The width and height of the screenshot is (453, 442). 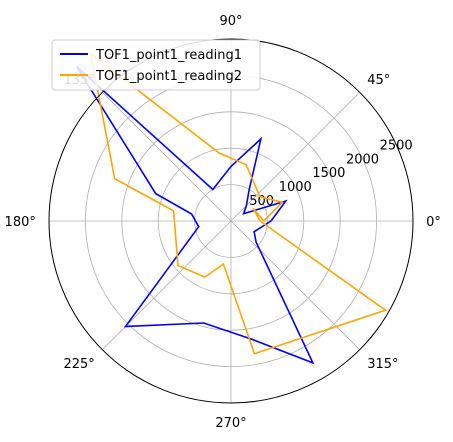 What do you see at coordinates (433, 222) in the screenshot?
I see `theta-tick-label-0: 0°` at bounding box center [433, 222].